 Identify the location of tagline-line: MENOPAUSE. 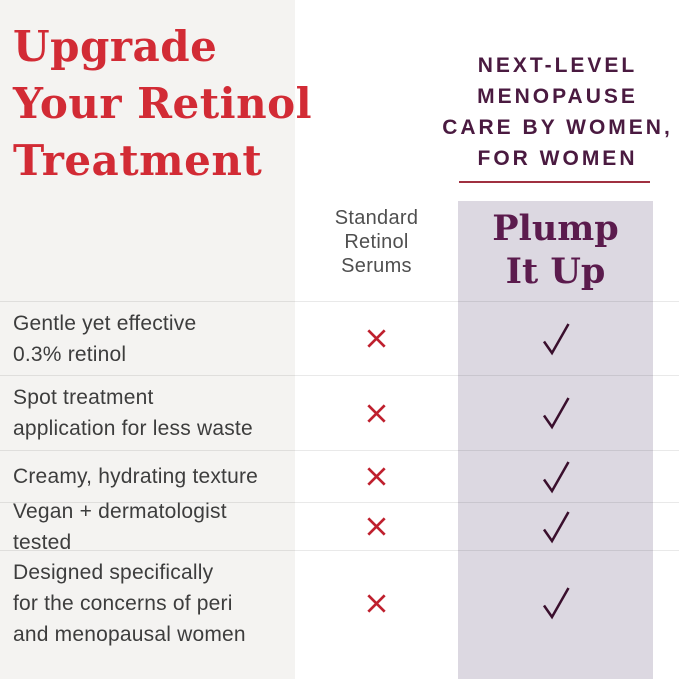
(557, 96).